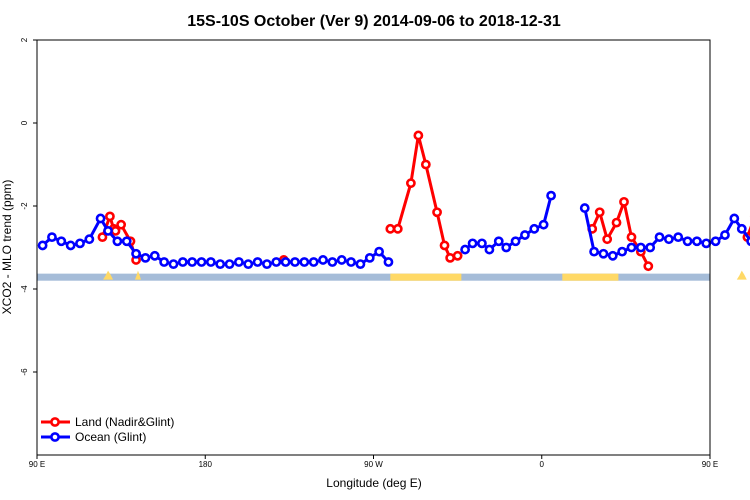  Describe the element at coordinates (24, 289) in the screenshot. I see `y-tick-label: -4` at that location.